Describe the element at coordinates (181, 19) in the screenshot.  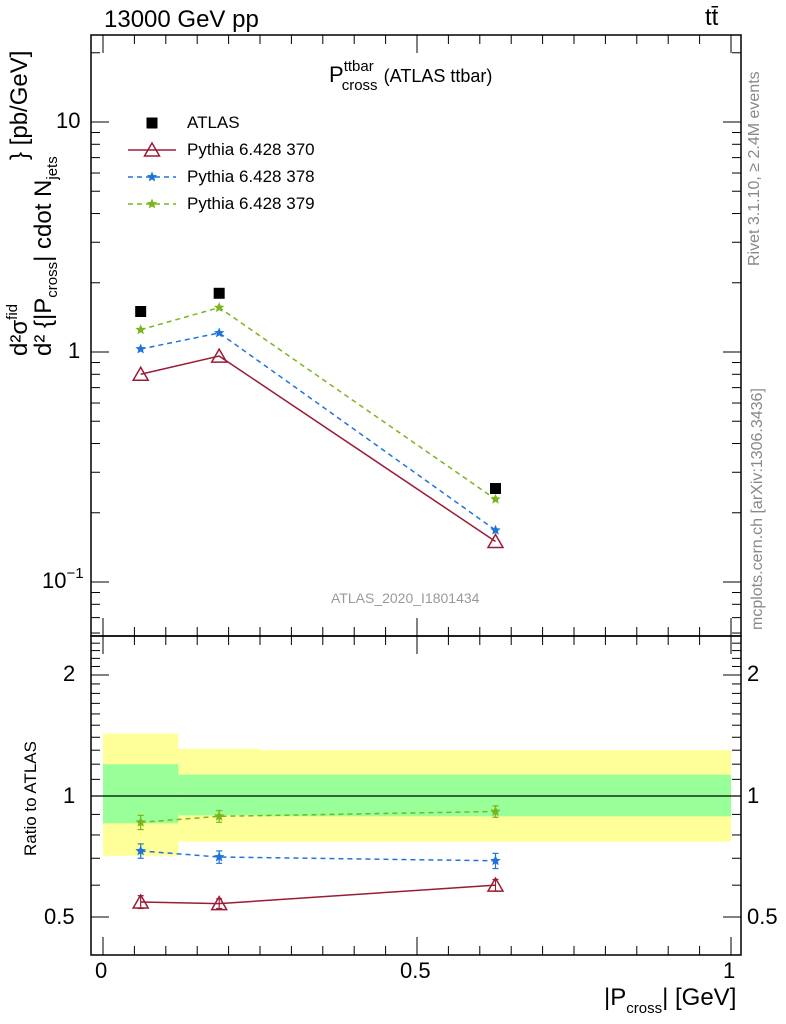
I see `energy-label: 13000 GeV pp` at that location.